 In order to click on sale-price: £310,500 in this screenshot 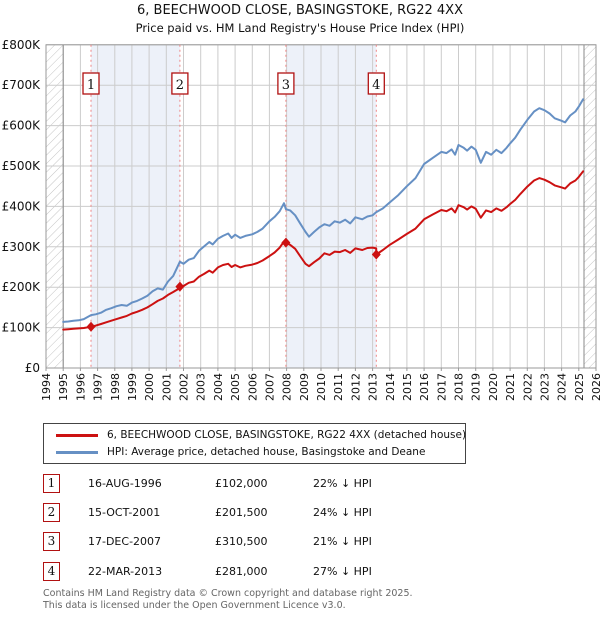, I will do `click(241, 541)`.